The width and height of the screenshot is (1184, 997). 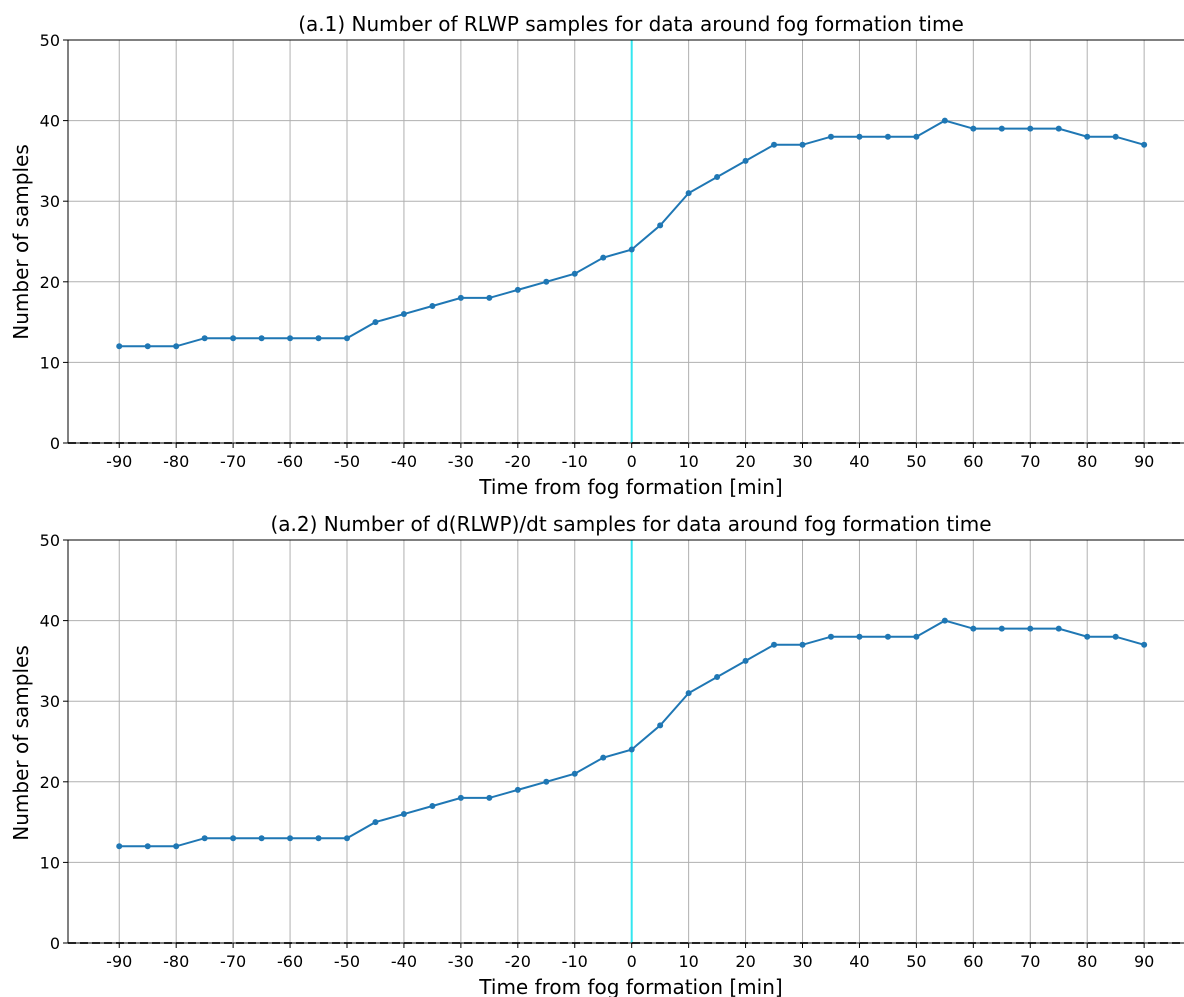 I want to click on y-tick-label: 30, so click(x=50, y=201).